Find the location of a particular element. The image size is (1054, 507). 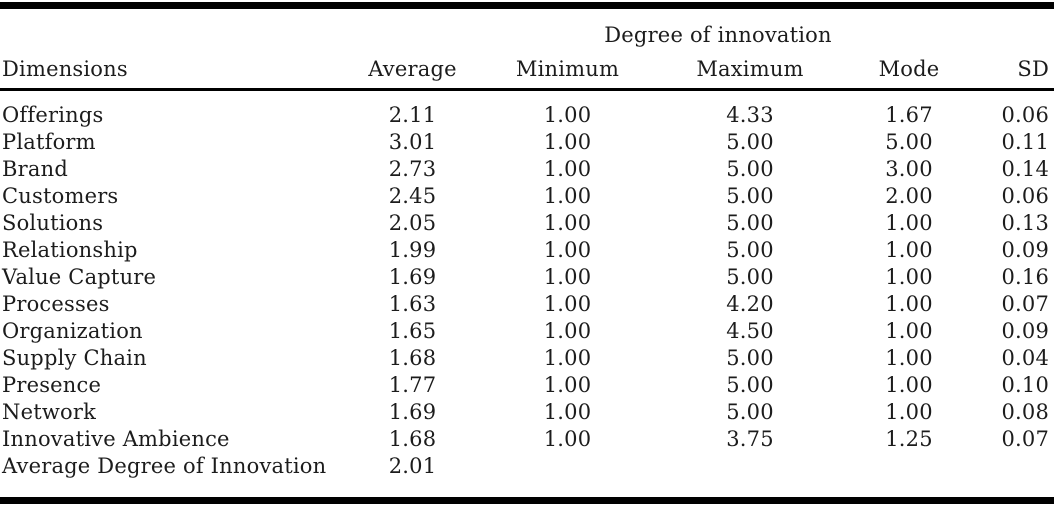

cell-average: 1.77 is located at coordinates (412, 385).